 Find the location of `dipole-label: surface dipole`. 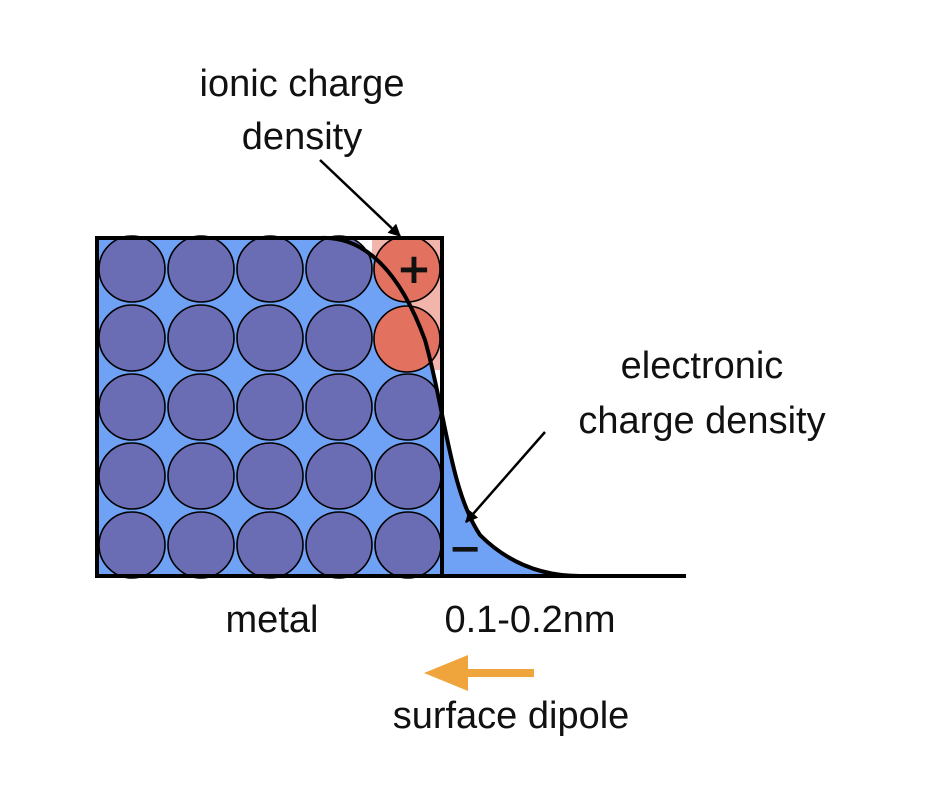

dipole-label: surface dipole is located at coordinates (511, 716).